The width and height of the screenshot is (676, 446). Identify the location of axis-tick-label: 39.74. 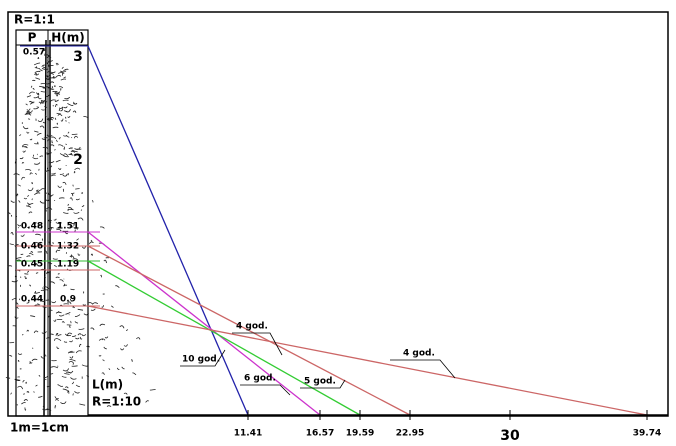
(647, 434).